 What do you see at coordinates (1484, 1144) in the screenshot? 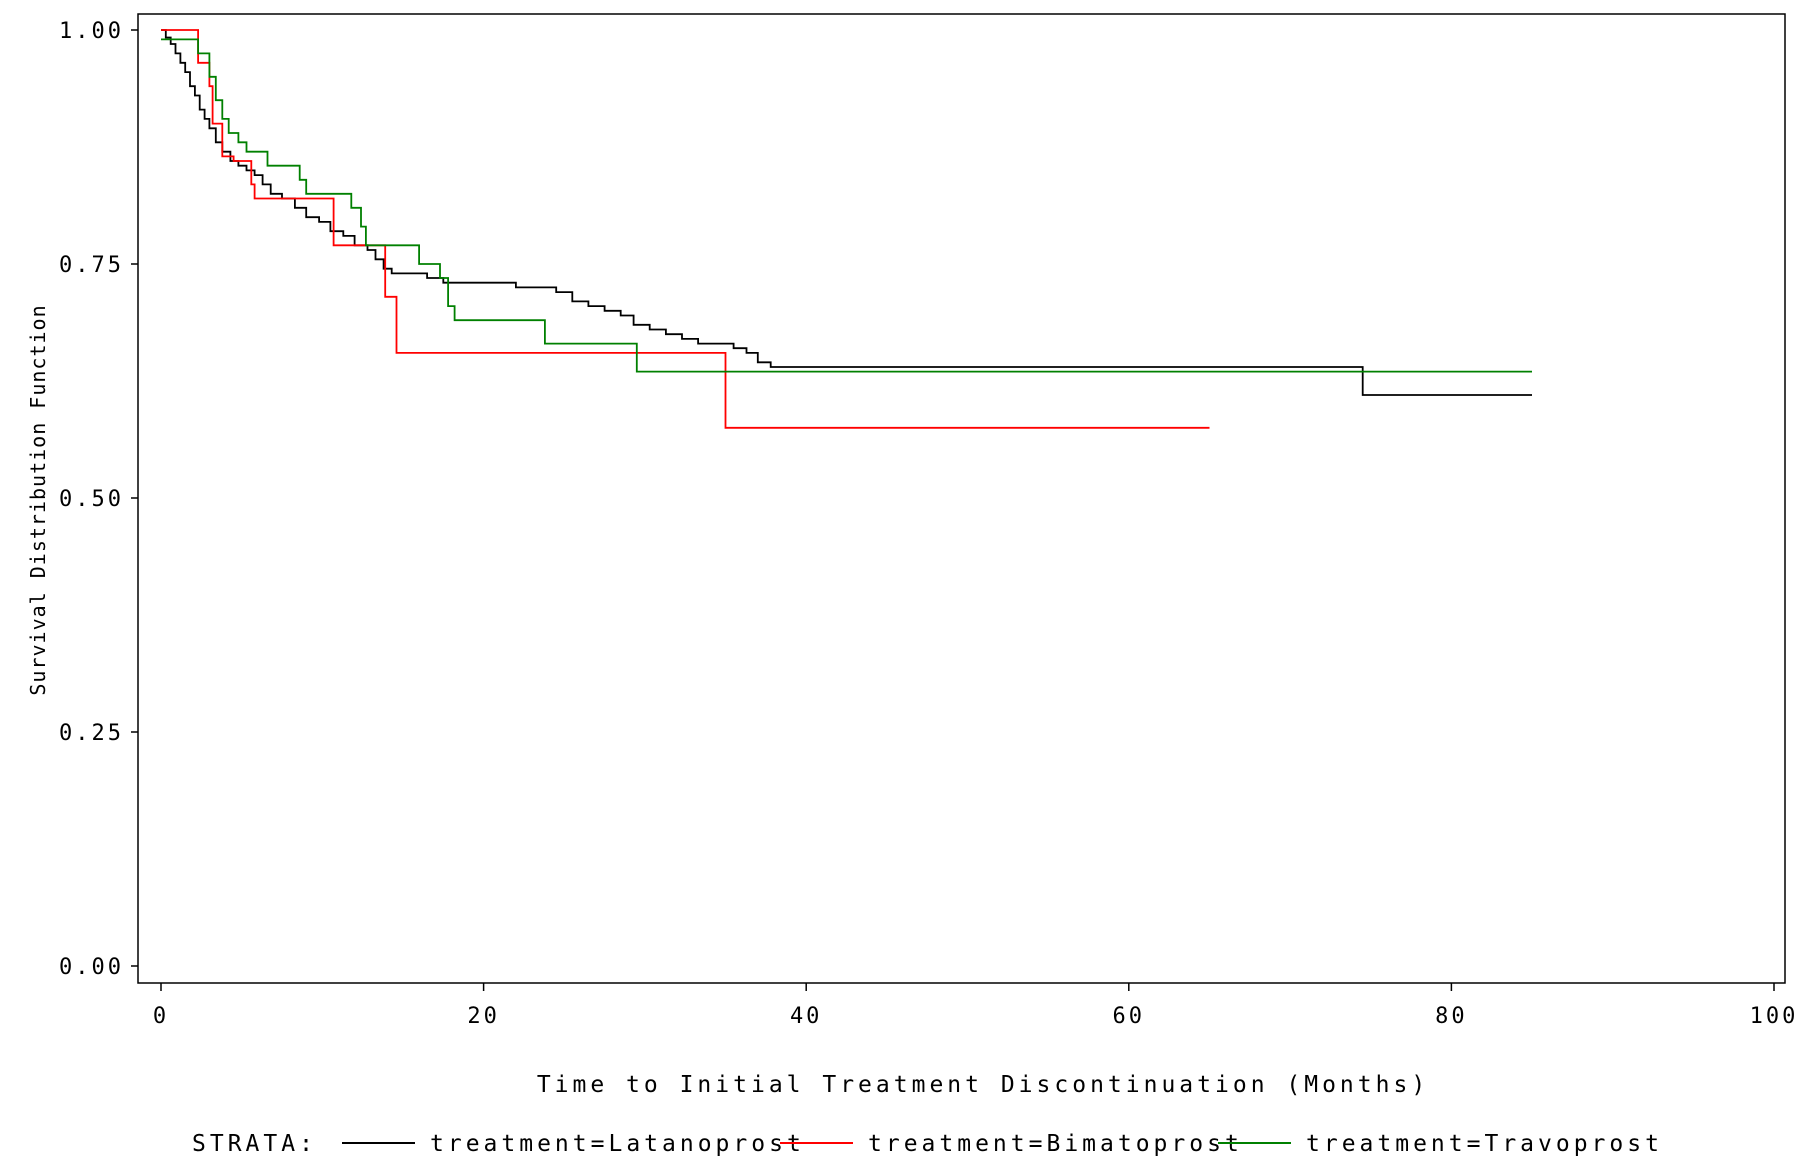
I see `legend-label-travoprost: treatment=Travoprost` at bounding box center [1484, 1144].